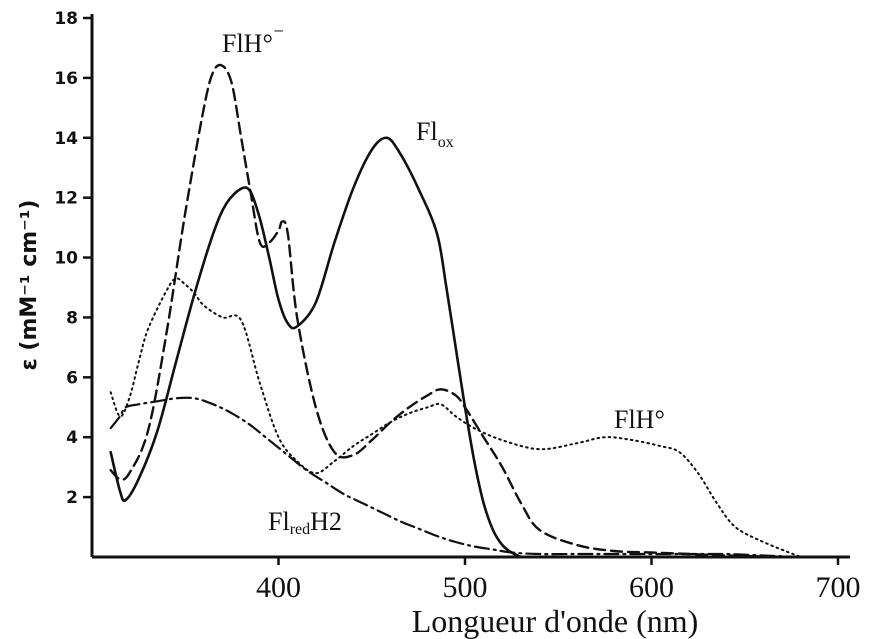 This screenshot has height=639, width=870. What do you see at coordinates (72, 318) in the screenshot?
I see `y-tick-label: 8` at bounding box center [72, 318].